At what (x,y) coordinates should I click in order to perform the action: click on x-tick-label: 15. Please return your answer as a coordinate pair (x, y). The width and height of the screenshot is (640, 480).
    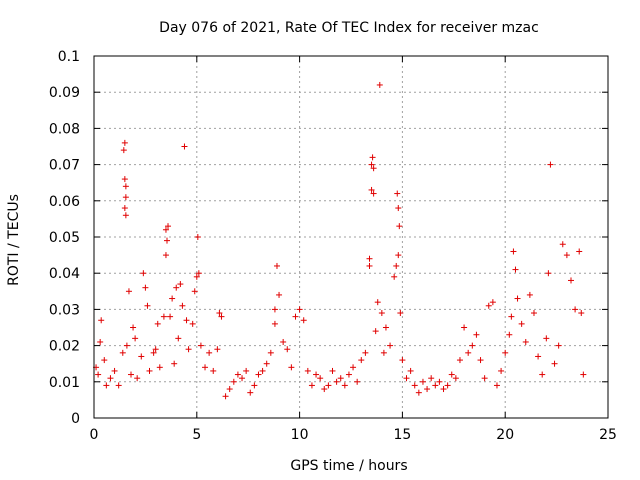
    Looking at the image, I should click on (402, 435).